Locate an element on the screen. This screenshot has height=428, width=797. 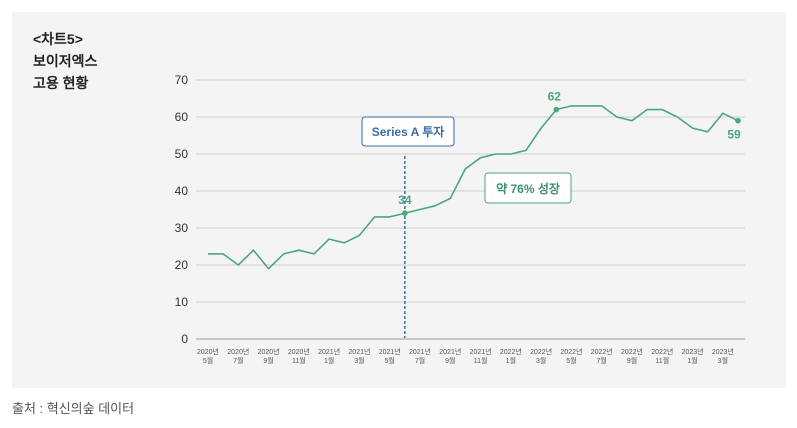
chart-title-block: <차트5> 보이저엑스 고용 현황 is located at coordinates (65, 61).